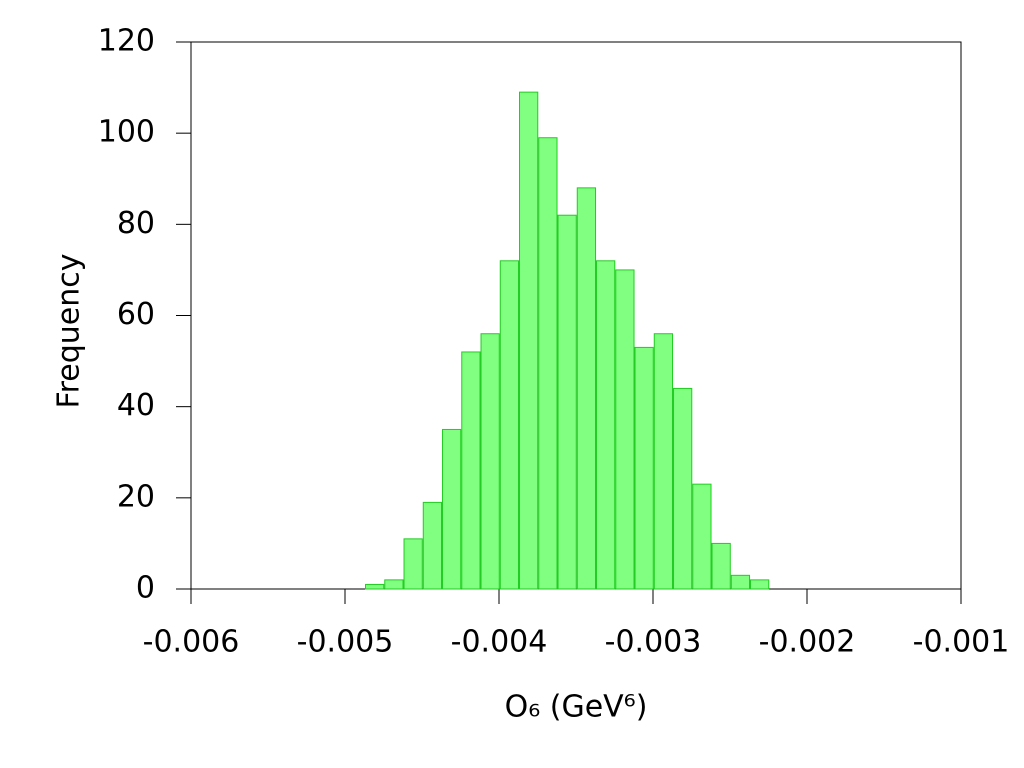 The width and height of the screenshot is (1024, 768). I want to click on x-axis-label: O₆ (GeV⁶), so click(576, 707).